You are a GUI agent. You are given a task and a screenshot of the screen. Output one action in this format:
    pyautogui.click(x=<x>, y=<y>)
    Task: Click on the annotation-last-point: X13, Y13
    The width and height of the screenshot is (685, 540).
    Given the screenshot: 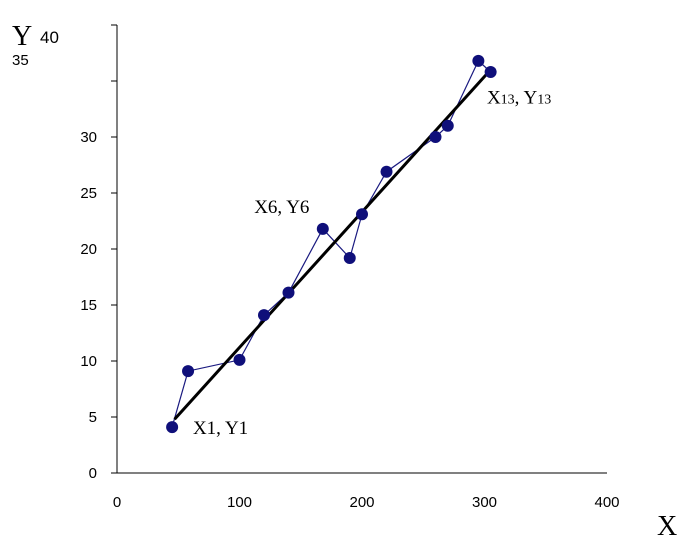 What is the action you would take?
    pyautogui.click(x=519, y=97)
    